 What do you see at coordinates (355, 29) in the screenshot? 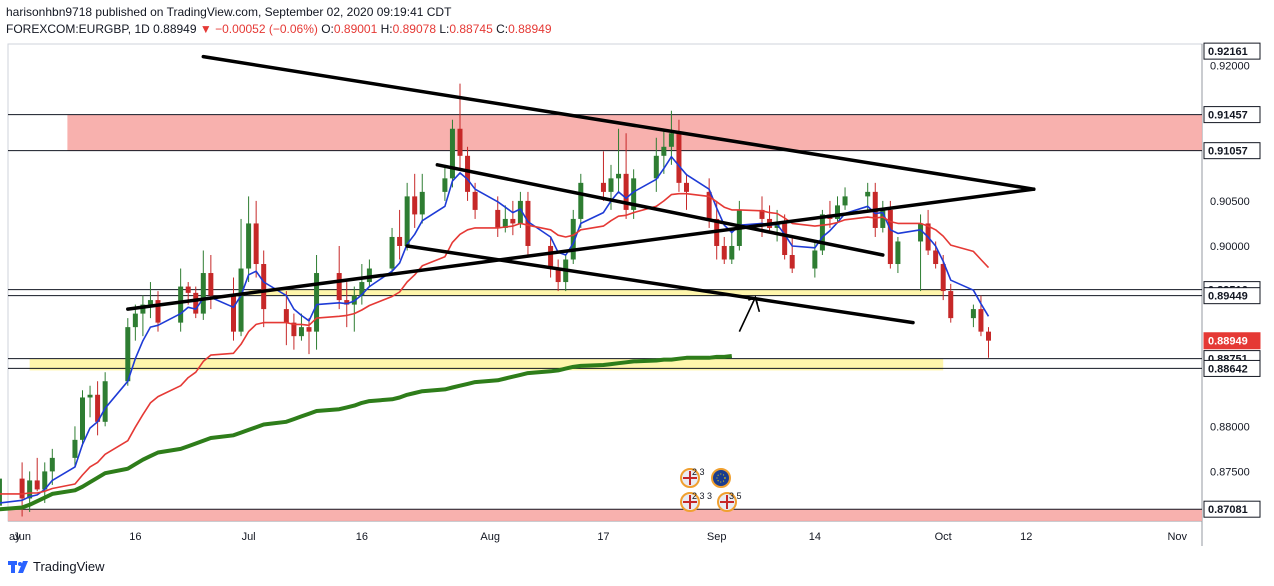
I see `open-value: 0.89001` at bounding box center [355, 29].